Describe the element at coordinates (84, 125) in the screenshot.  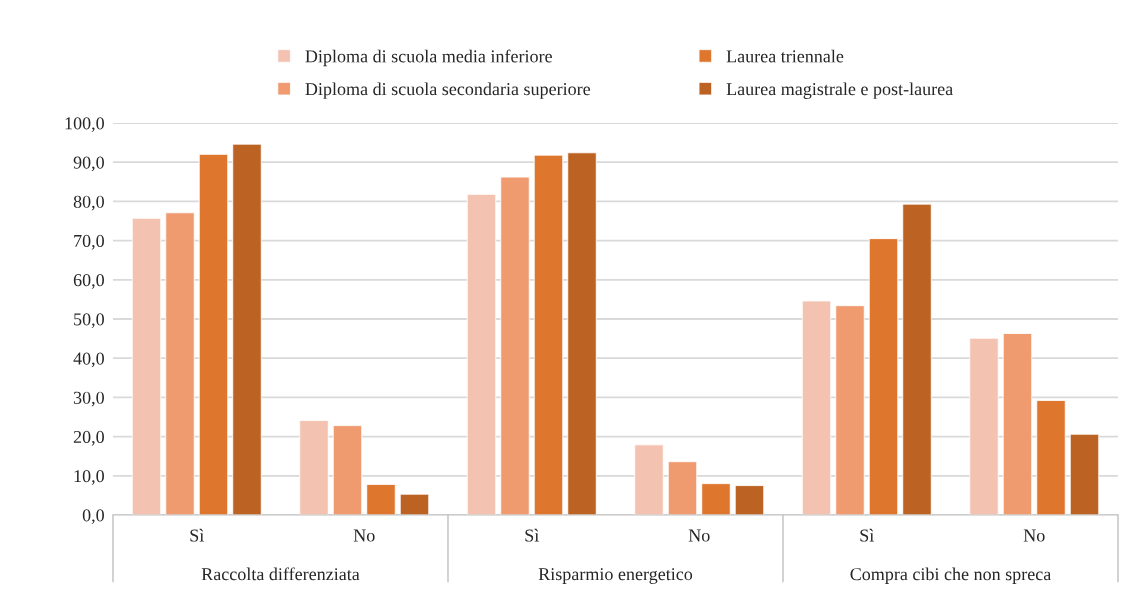
I see `y-tick-label: 100,0` at that location.